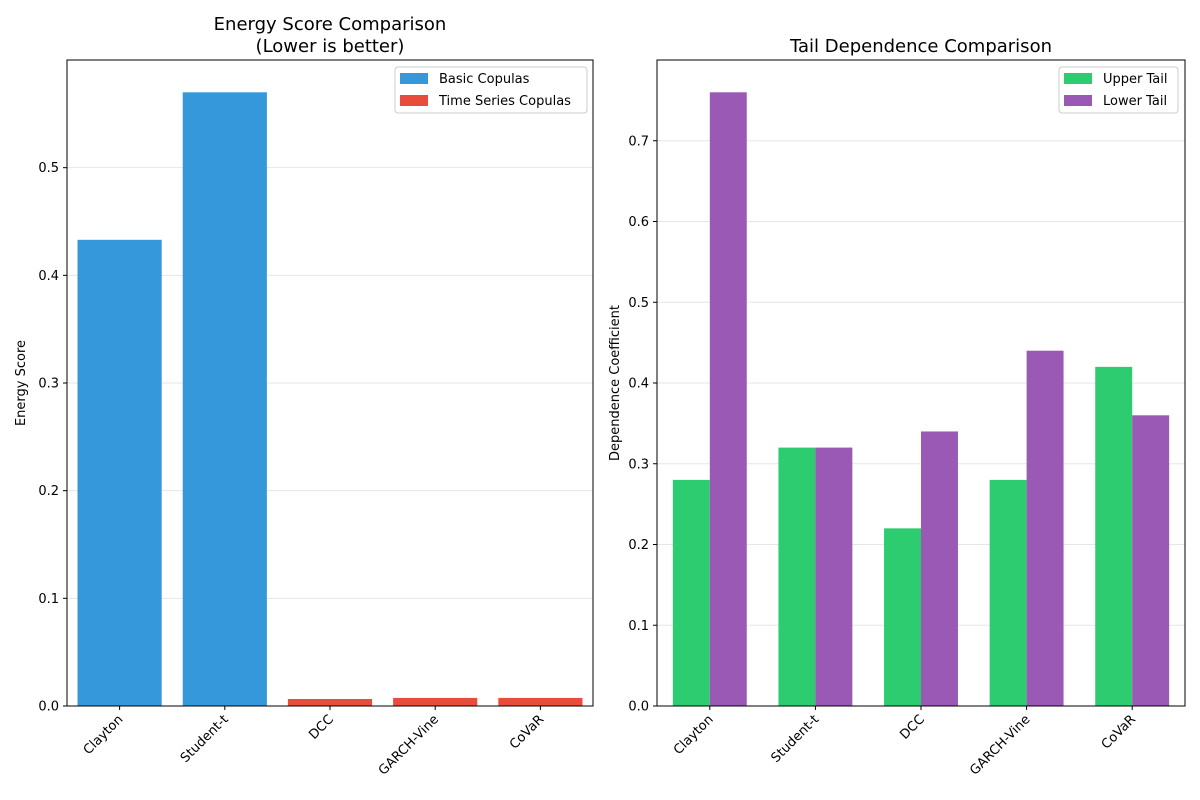  I want to click on tail-dependence-y-tick-label-0-3: 0.3, so click(638, 464).